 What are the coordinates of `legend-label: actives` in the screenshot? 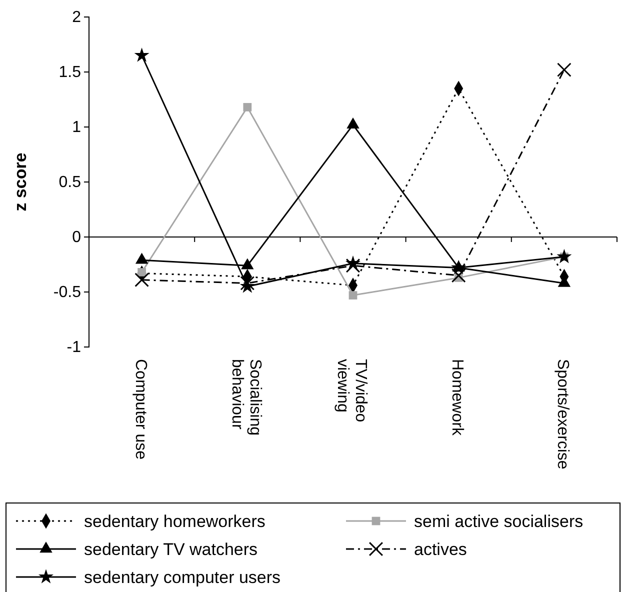 It's located at (440, 549).